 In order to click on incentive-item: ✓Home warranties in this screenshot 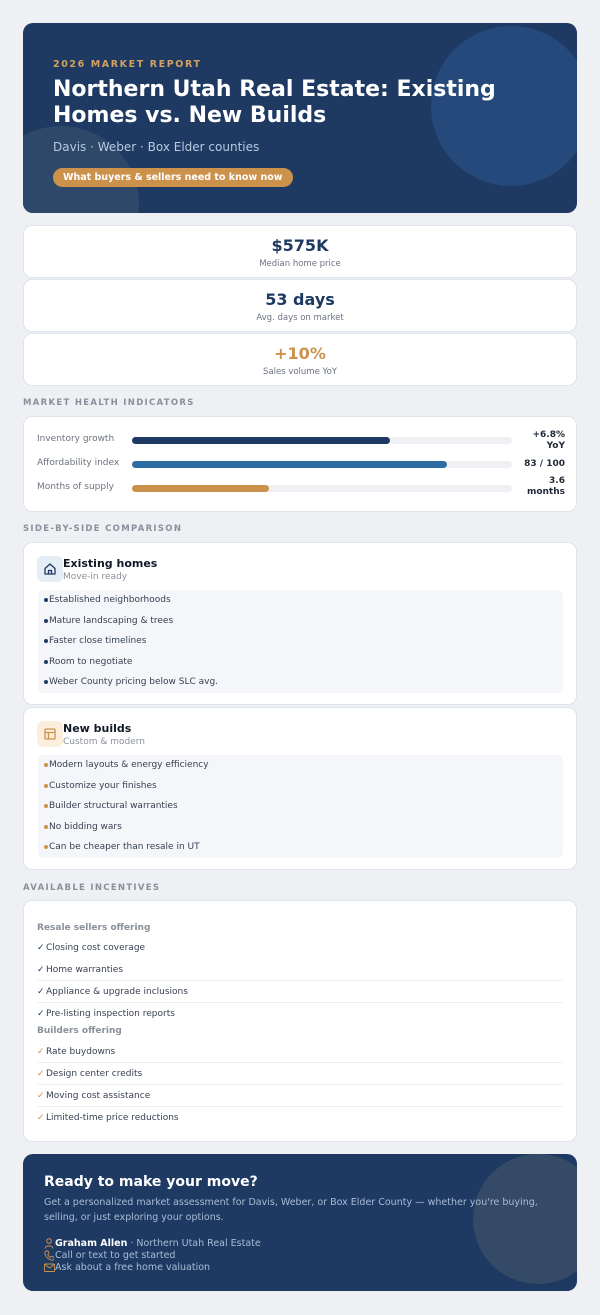, I will do `click(300, 970)`.